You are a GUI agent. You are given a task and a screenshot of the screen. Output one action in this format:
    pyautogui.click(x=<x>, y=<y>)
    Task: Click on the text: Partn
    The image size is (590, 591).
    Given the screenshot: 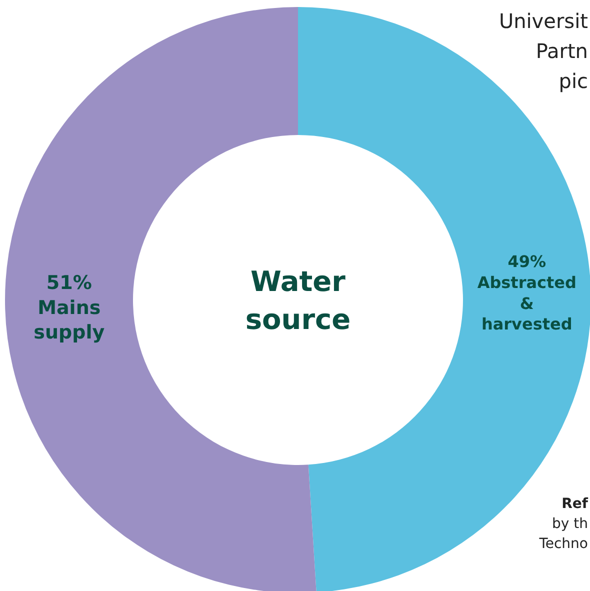 What is the action you would take?
    pyautogui.click(x=562, y=51)
    